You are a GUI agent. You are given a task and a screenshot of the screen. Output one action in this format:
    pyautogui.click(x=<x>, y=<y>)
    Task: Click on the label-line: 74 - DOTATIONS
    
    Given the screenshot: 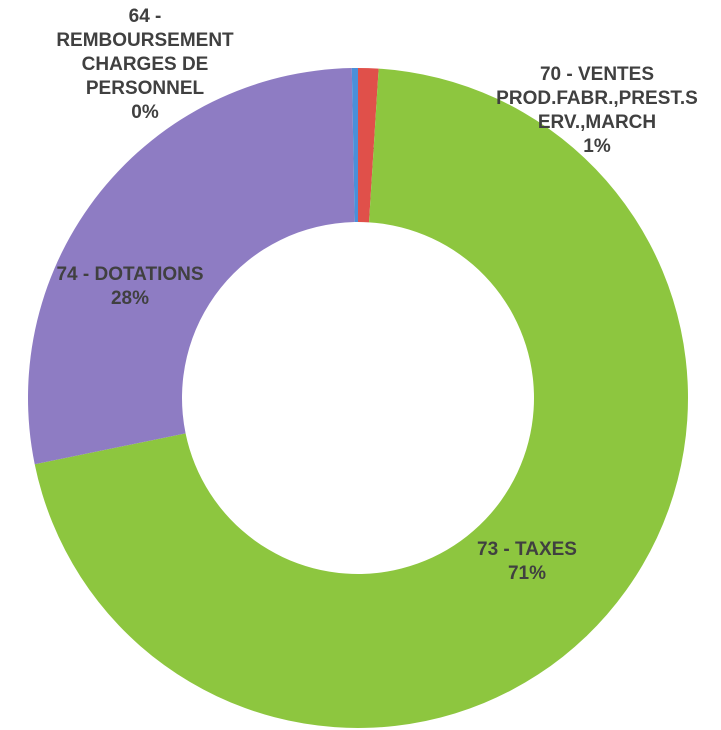 What is the action you would take?
    pyautogui.click(x=129, y=274)
    